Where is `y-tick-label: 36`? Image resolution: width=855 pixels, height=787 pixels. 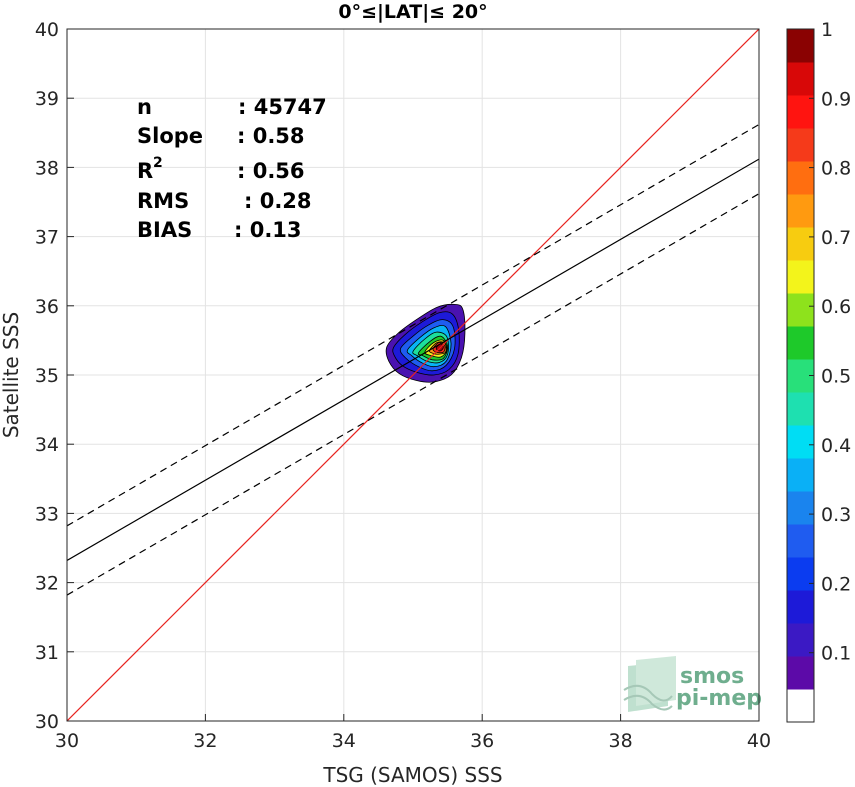
y-tick-label: 36 is located at coordinates (47, 307).